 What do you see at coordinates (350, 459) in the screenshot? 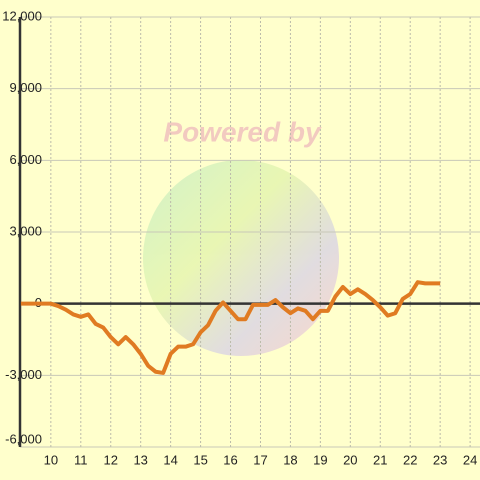
I see `x-tick-label: 20` at bounding box center [350, 459].